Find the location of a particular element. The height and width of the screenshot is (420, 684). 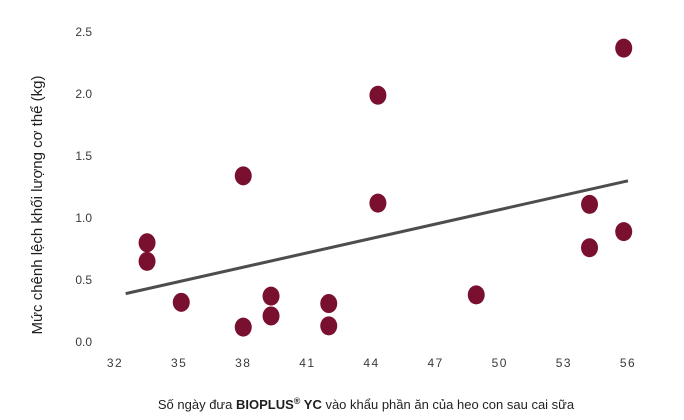

x-tick-label: 50 is located at coordinates (500, 363).